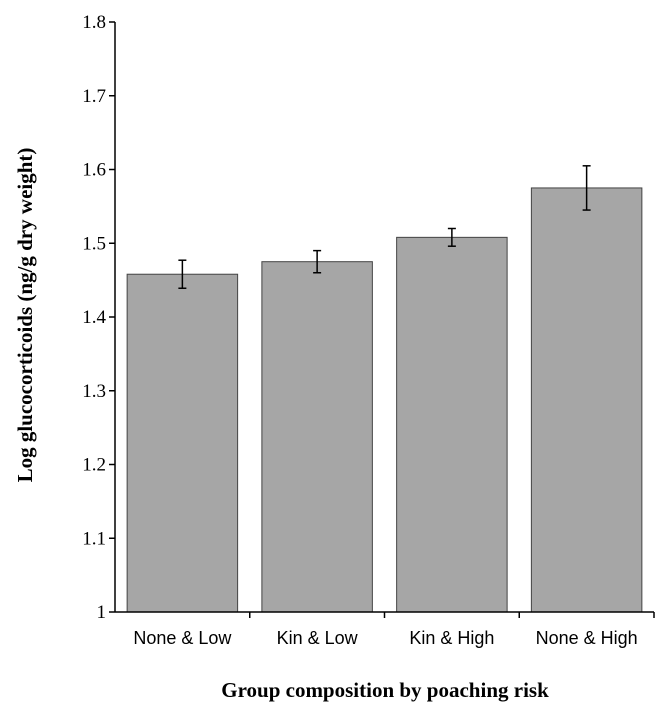  I want to click on y-tick-label-2: 1.2, so click(94, 465).